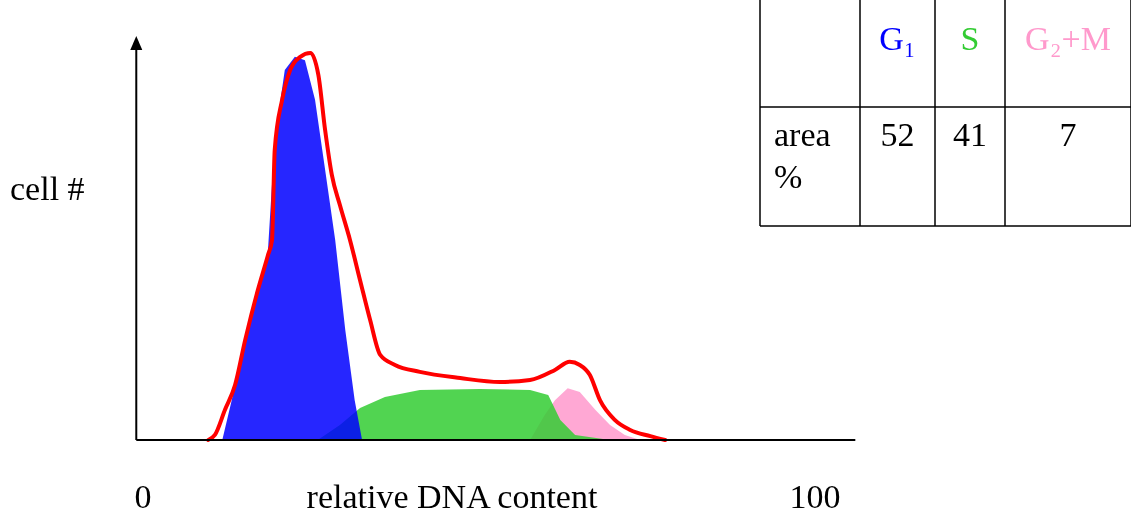 The height and width of the screenshot is (516, 1131). What do you see at coordinates (802, 155) in the screenshot?
I see `annotation: area %` at bounding box center [802, 155].